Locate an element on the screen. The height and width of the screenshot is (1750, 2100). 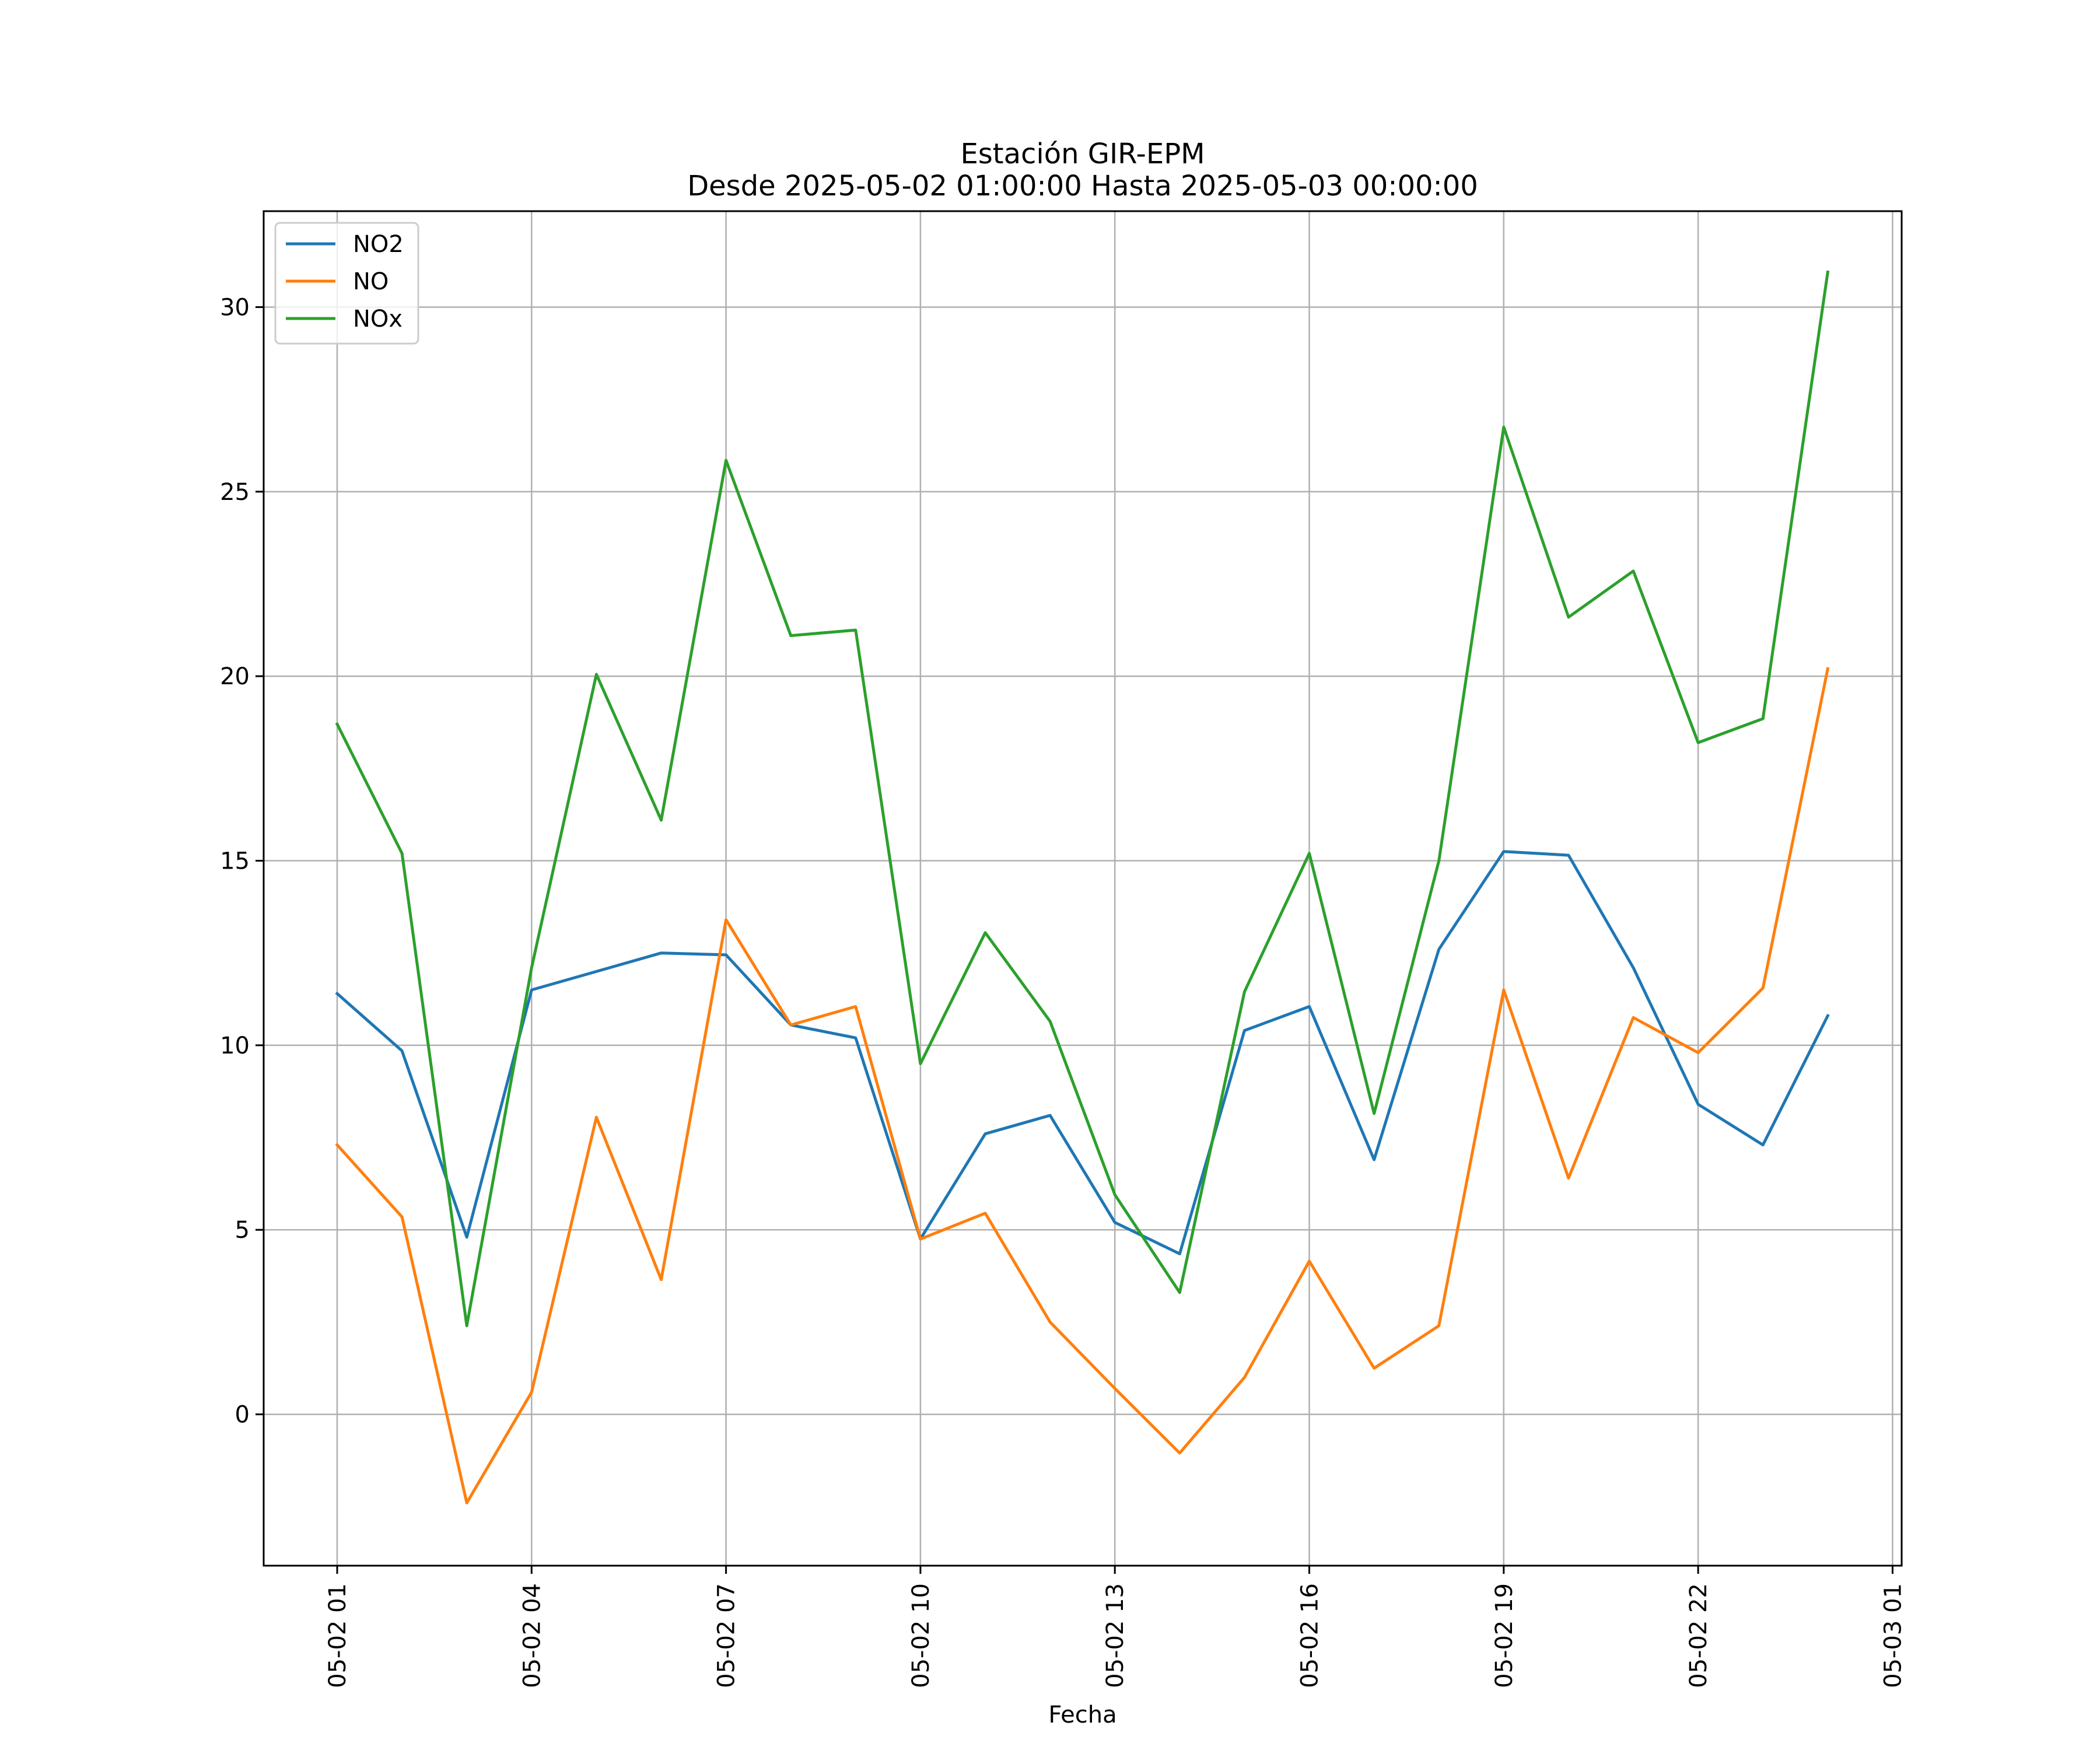
x-tick-label: 05-02 10 is located at coordinates (921, 1636).